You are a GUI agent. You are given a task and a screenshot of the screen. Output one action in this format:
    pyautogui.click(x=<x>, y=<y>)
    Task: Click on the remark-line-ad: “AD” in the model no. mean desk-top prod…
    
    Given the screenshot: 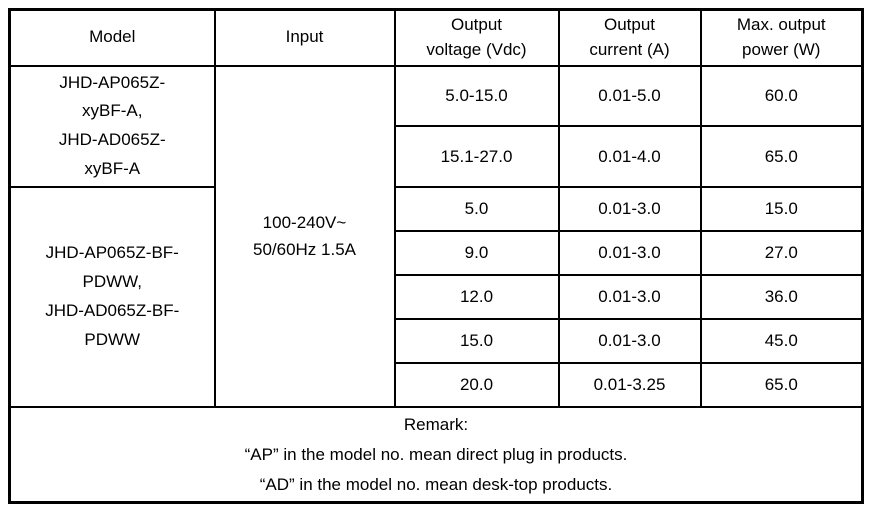 What is the action you would take?
    pyautogui.click(x=436, y=484)
    